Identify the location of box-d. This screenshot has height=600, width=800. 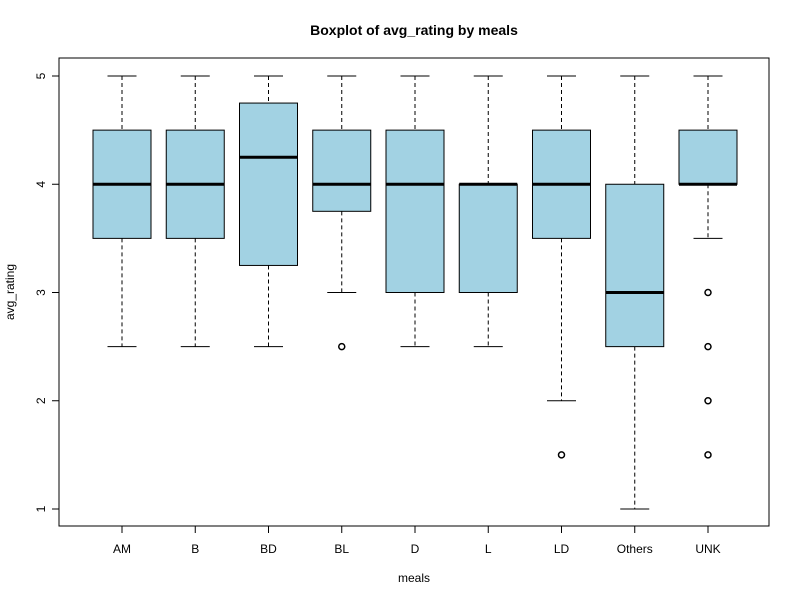
(415, 211).